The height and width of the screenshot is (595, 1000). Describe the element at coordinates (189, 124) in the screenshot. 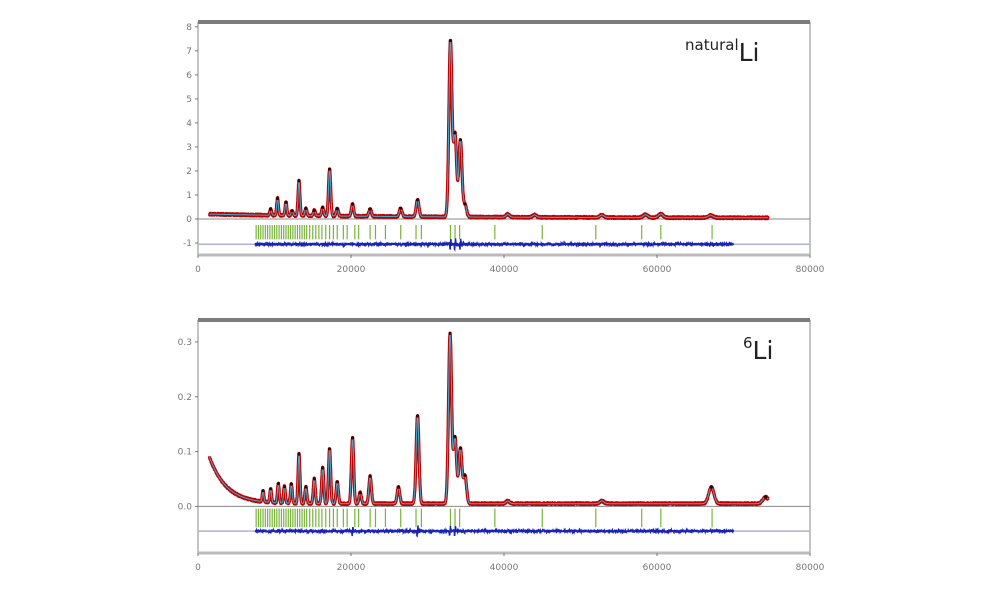

I see `y-tick-label: 4` at that location.